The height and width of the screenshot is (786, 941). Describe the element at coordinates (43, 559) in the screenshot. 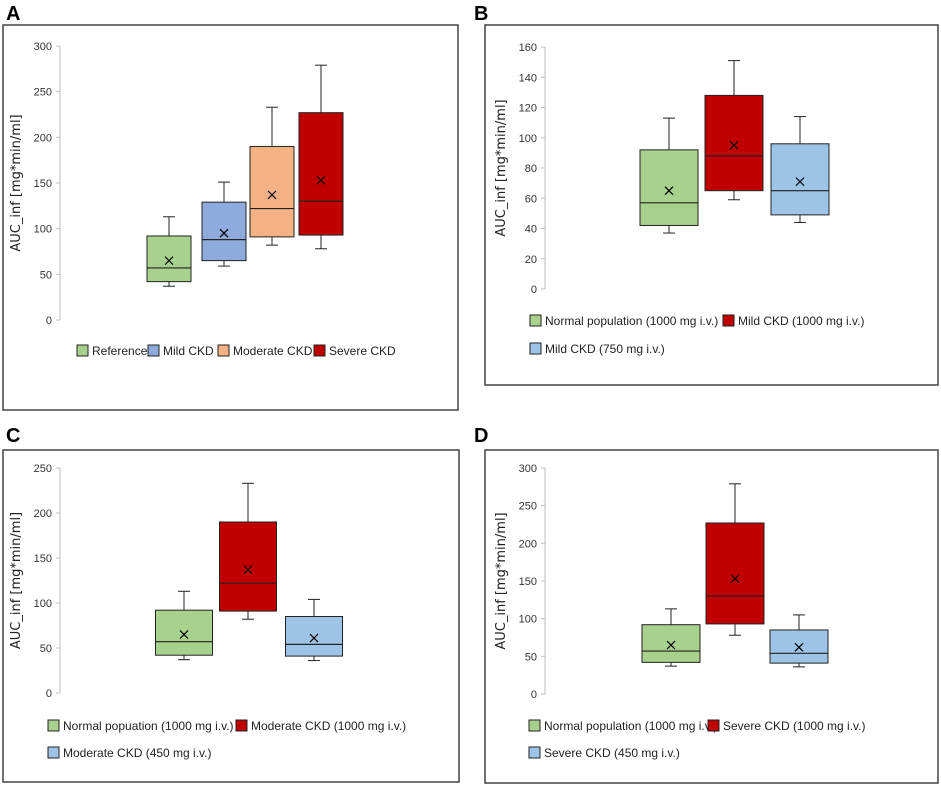

I see `panel-c-tick-label: 150` at that location.